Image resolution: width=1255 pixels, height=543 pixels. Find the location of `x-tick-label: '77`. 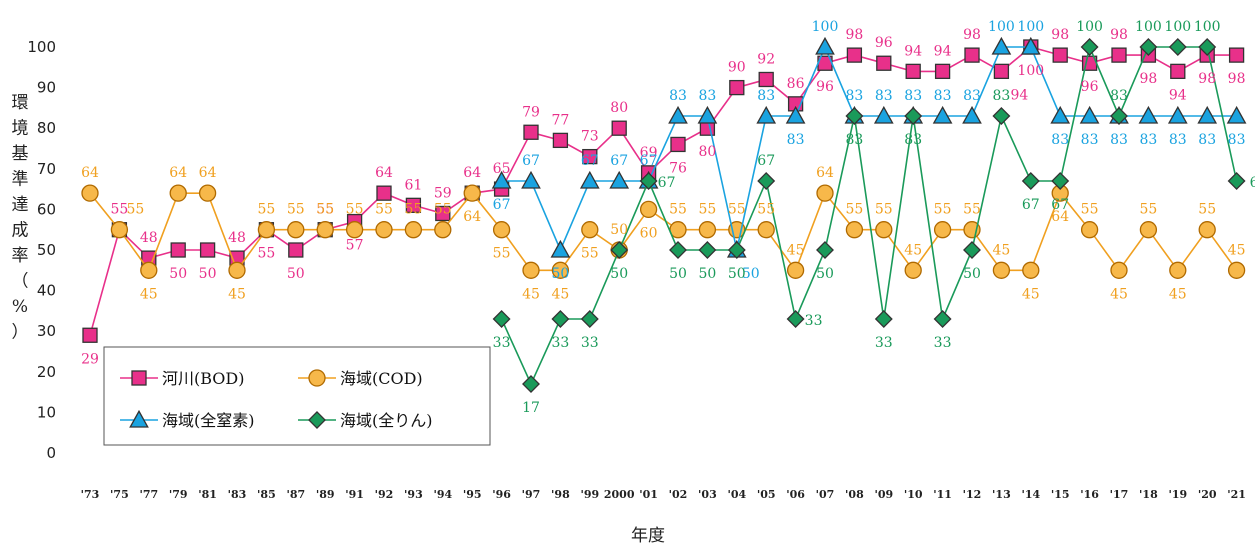

x-tick-label: '77 is located at coordinates (148, 494).